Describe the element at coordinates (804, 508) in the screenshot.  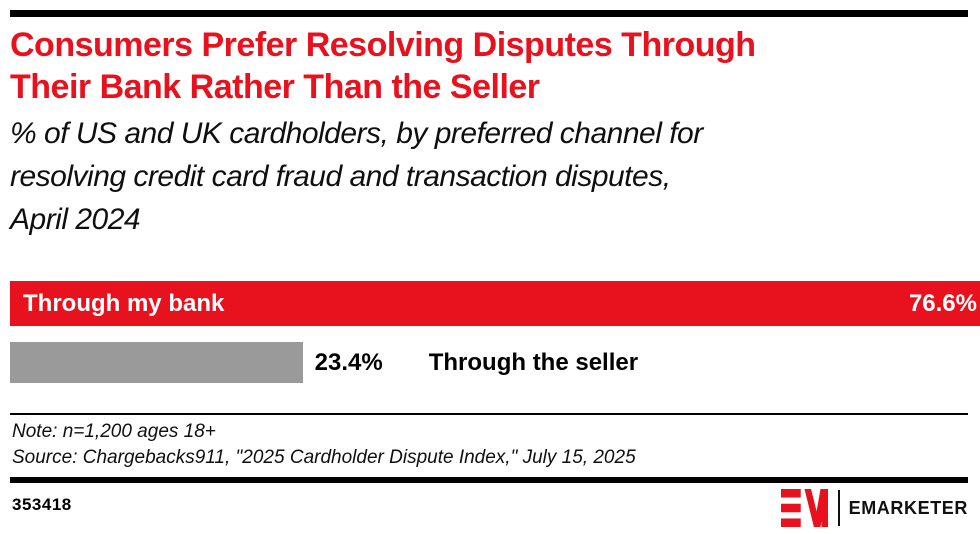
I see `emarketer-logo-icon` at that location.